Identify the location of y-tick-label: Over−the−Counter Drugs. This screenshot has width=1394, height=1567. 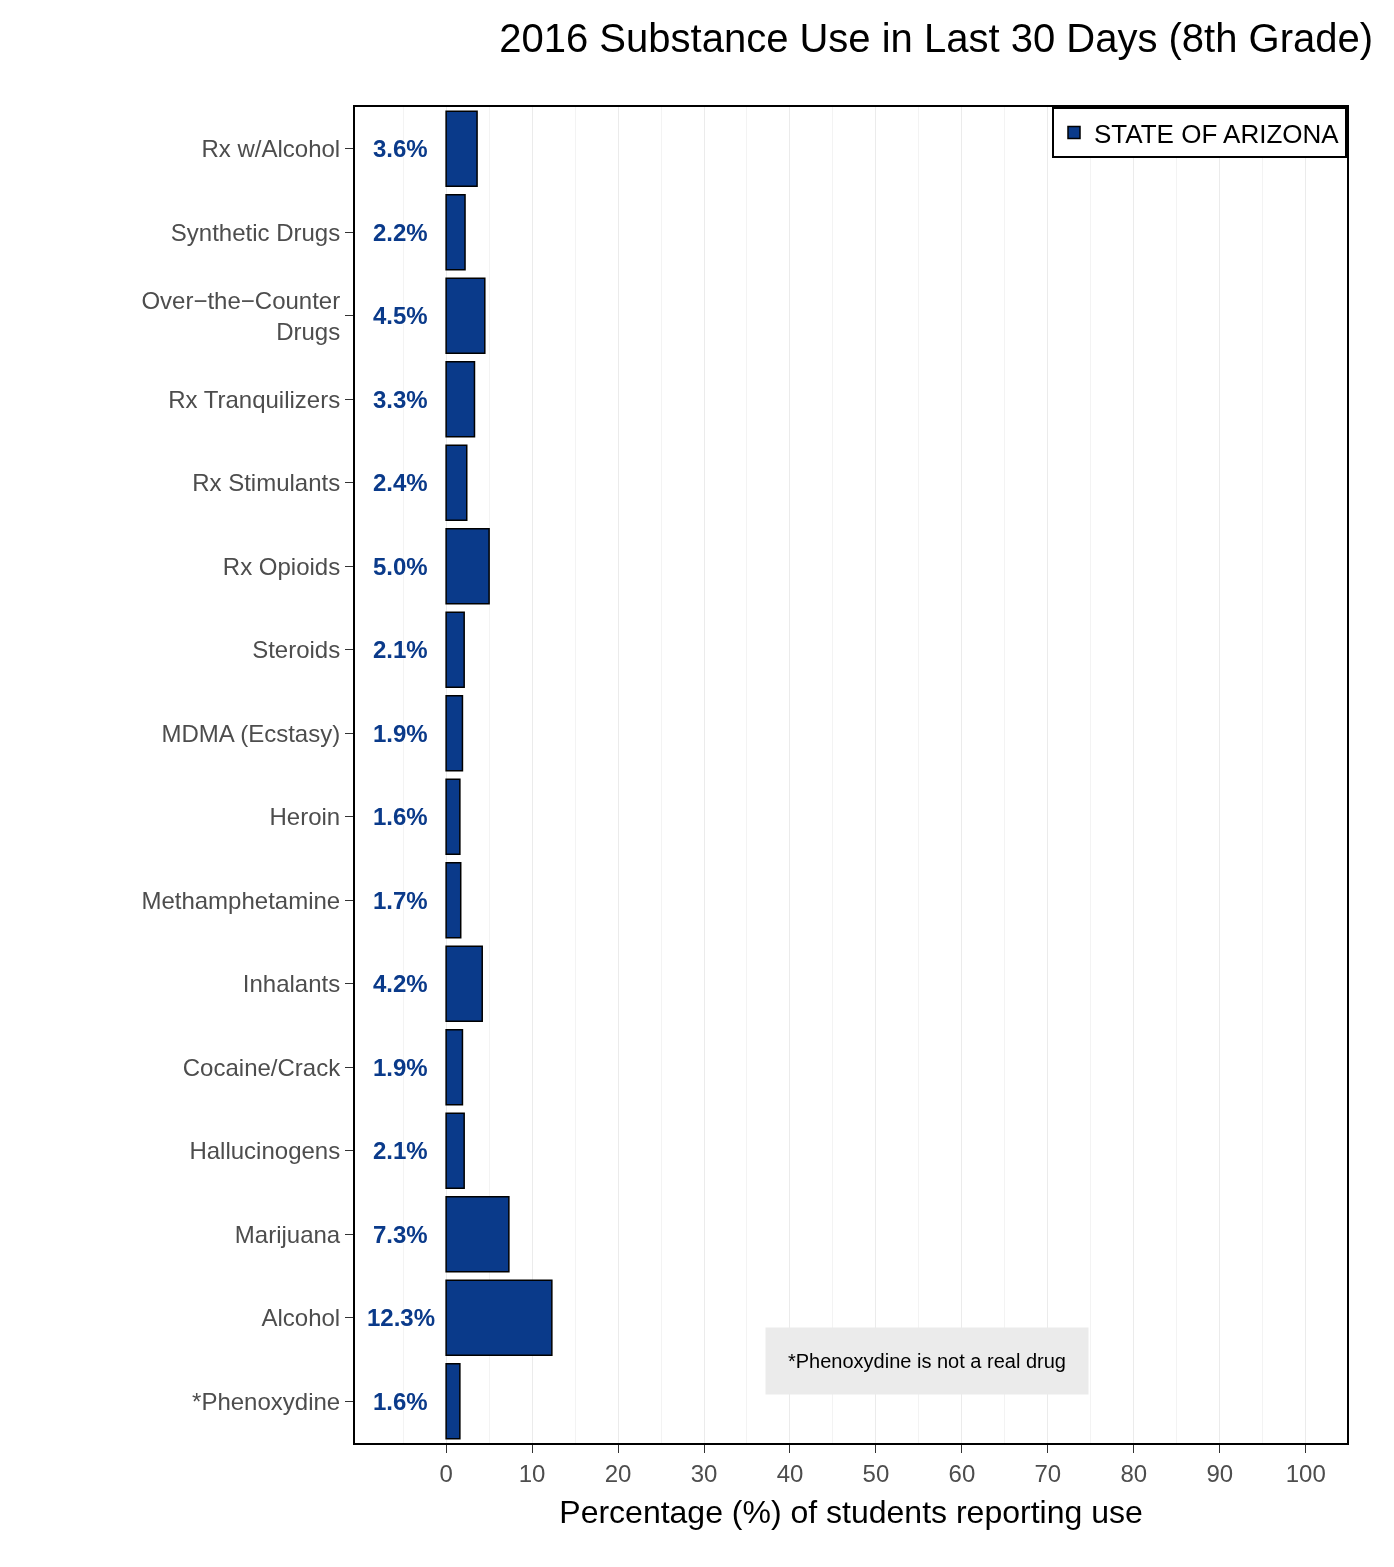
(241, 315).